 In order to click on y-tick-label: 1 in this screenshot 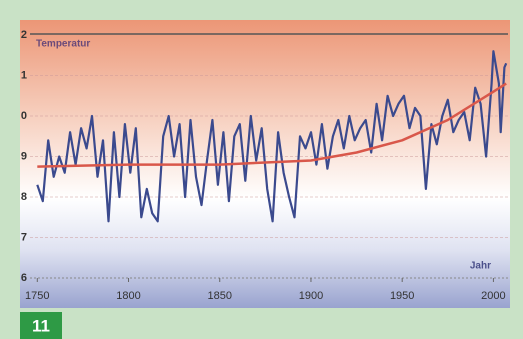, I will do `click(24, 75)`.